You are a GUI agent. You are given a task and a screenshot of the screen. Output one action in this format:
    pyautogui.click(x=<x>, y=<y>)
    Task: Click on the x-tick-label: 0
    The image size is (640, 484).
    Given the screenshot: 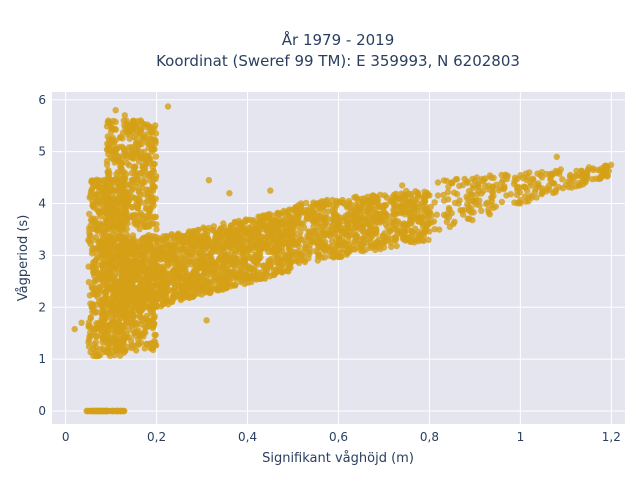 What is the action you would take?
    pyautogui.click(x=66, y=437)
    